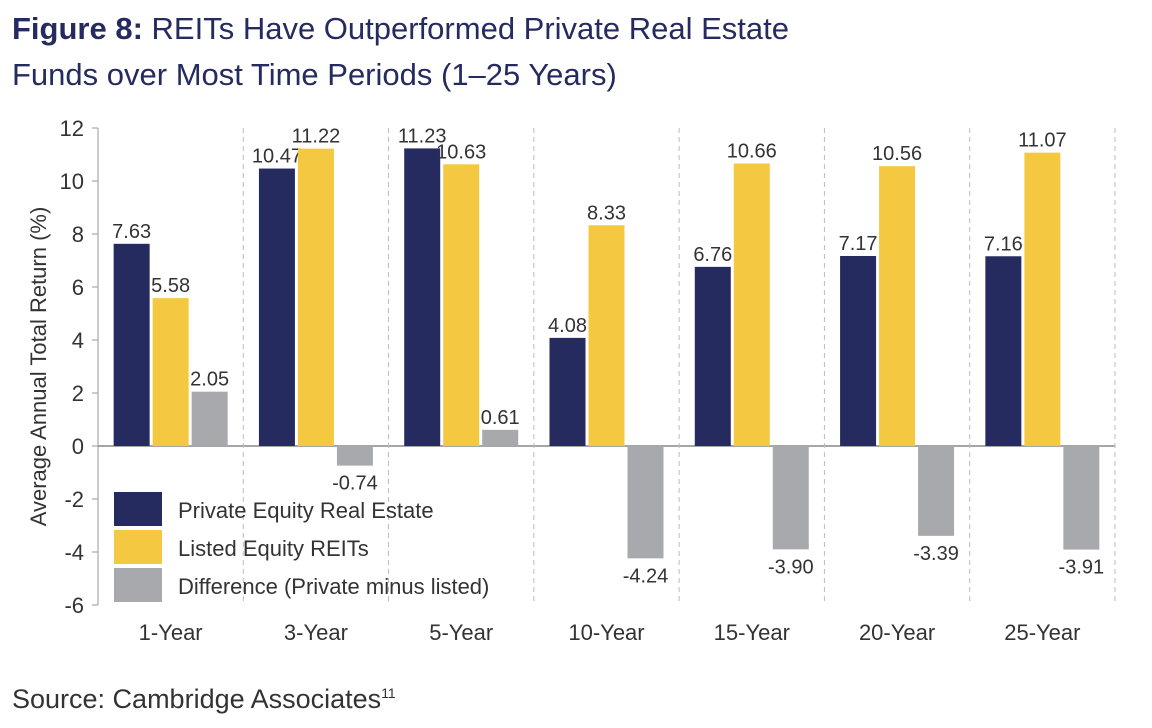  I want to click on data-label: 10.47, so click(277, 157).